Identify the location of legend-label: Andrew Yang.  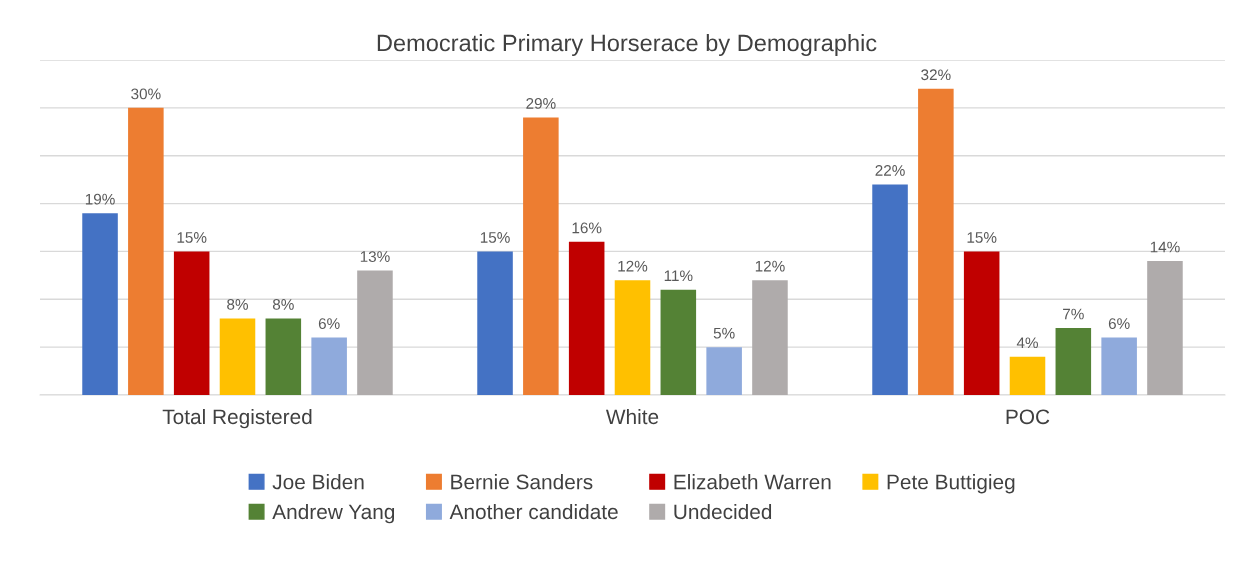
(333, 513).